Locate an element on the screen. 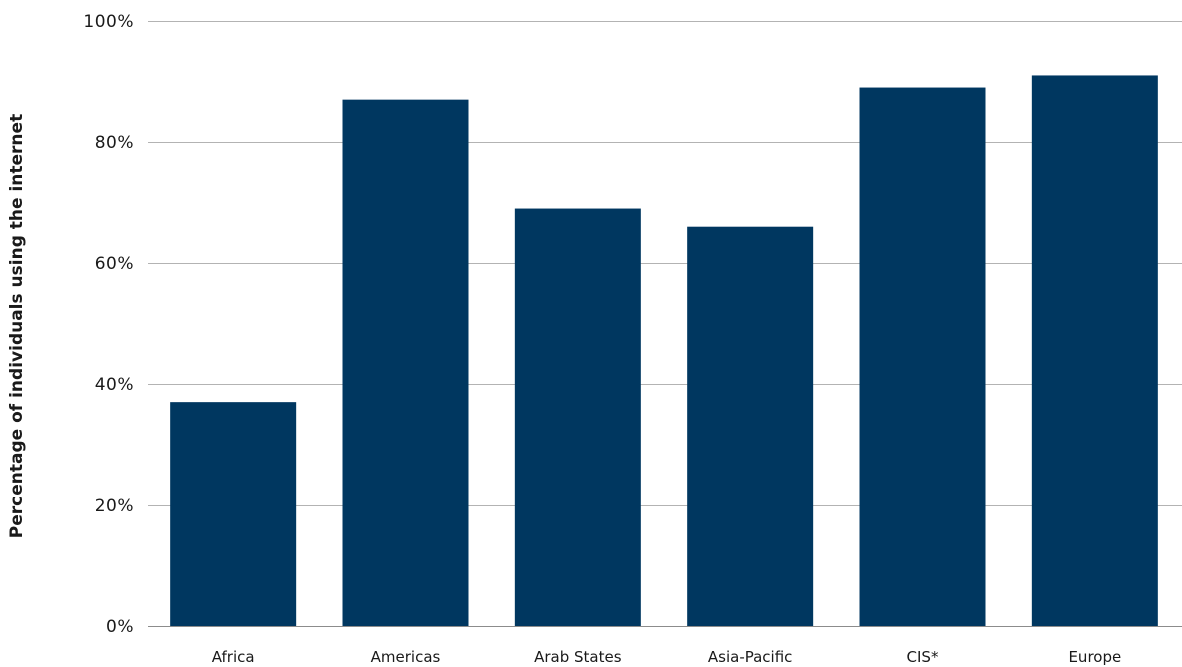 Image resolution: width=1182 pixels, height=667 pixels. x-category-label: Arab States is located at coordinates (578, 657).